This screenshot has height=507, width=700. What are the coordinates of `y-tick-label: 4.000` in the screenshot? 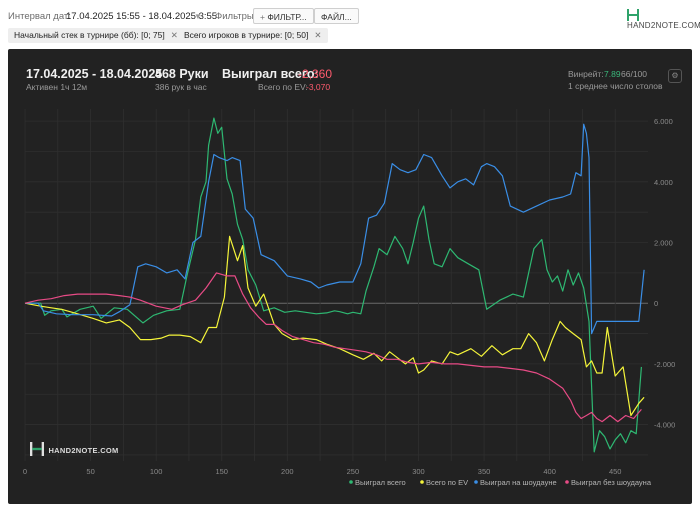 It's located at (663, 182).